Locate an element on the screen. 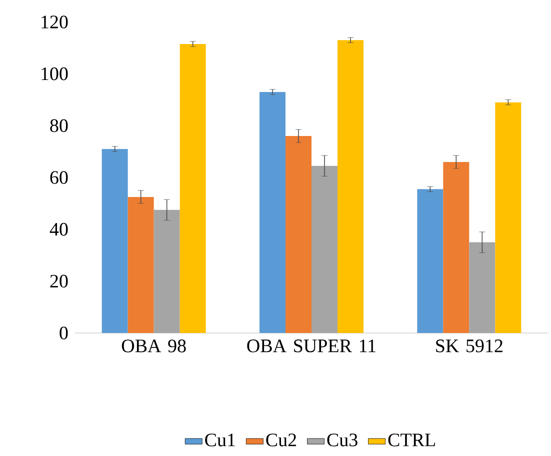  y-tick-label: 120 is located at coordinates (55, 22).